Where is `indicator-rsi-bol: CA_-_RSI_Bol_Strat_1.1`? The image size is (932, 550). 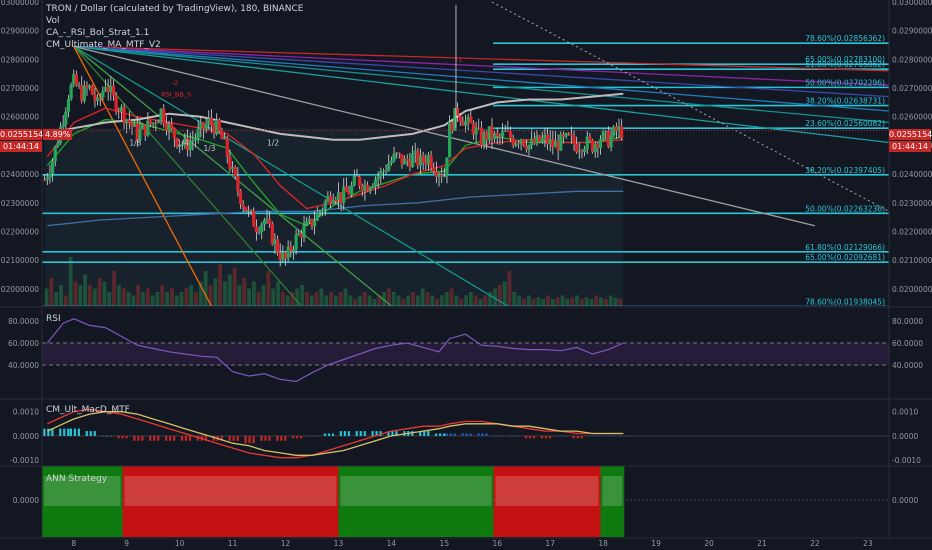
indicator-rsi-bol: CA_-_RSI_Bol_Strat_1.1 is located at coordinates (98, 33).